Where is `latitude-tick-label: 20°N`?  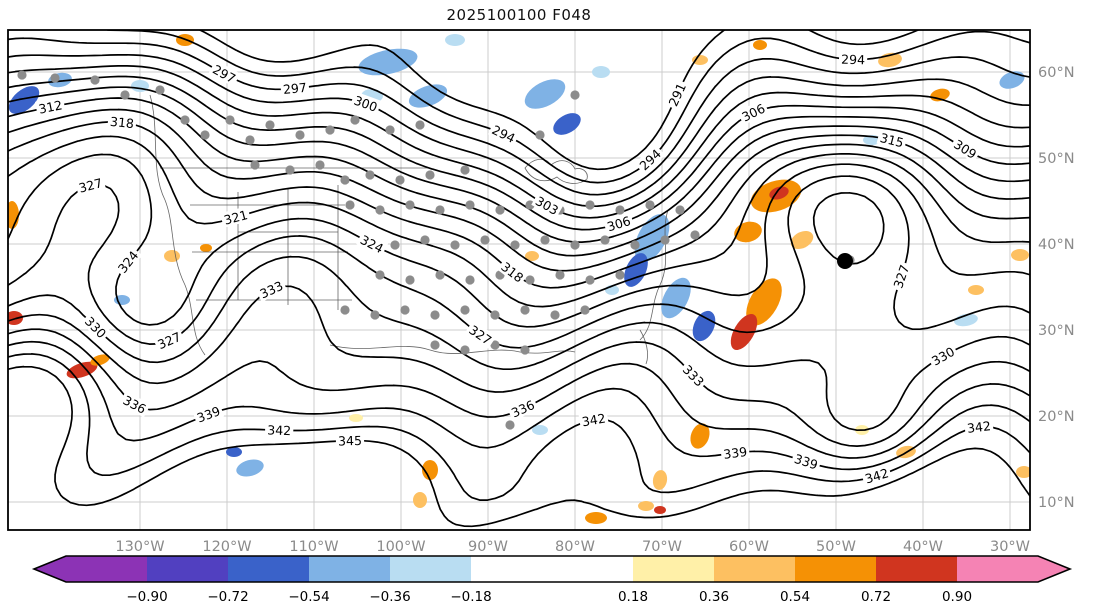 latitude-tick-label: 20°N is located at coordinates (1056, 417).